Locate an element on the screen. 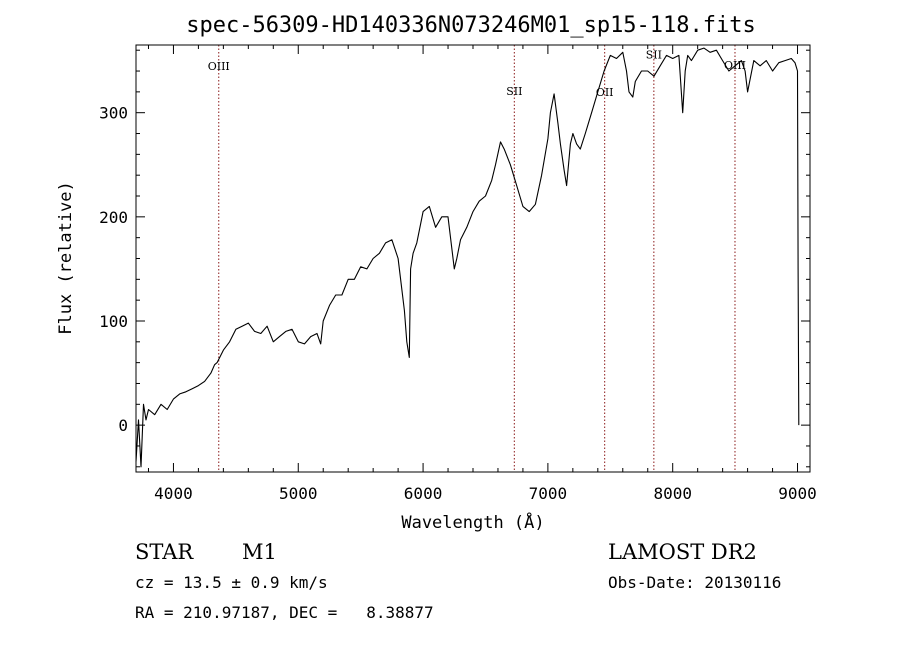 The width and height of the screenshot is (900, 649). annotation-label-3: SII is located at coordinates (654, 55).